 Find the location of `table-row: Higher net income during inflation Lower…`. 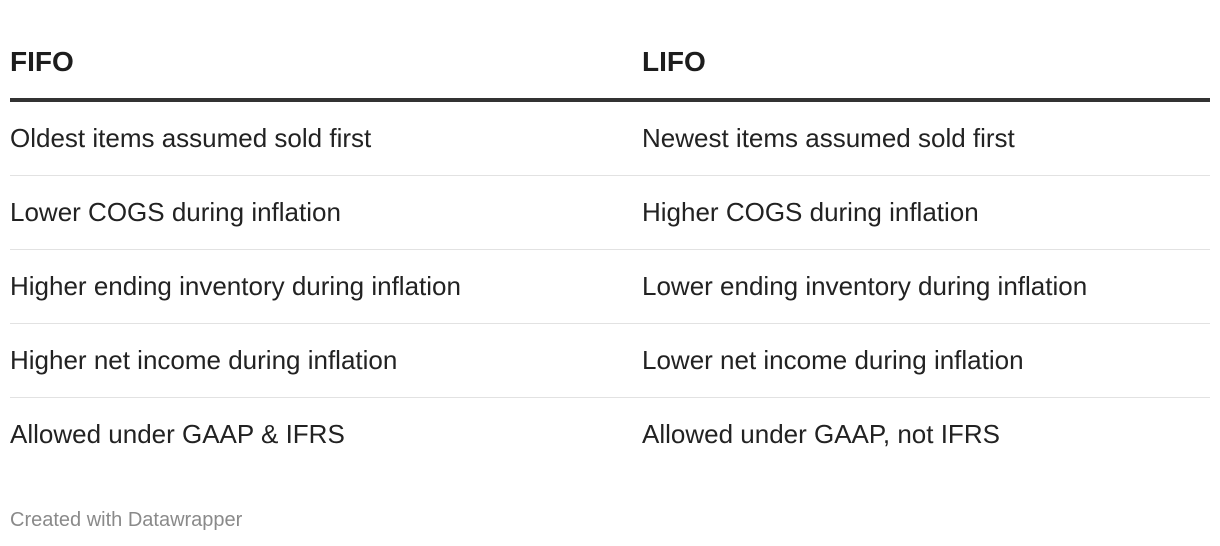

table-row: Higher net income during inflation Lower… is located at coordinates (610, 360).